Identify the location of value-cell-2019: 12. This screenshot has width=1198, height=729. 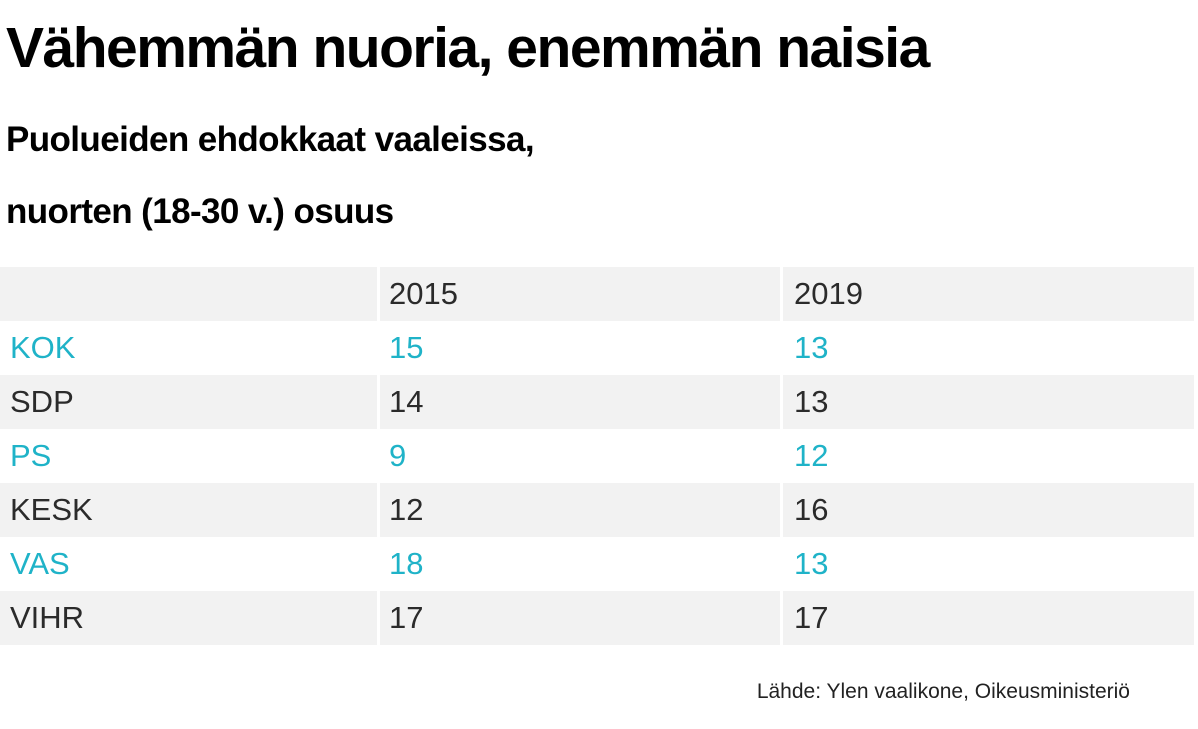
(988, 456).